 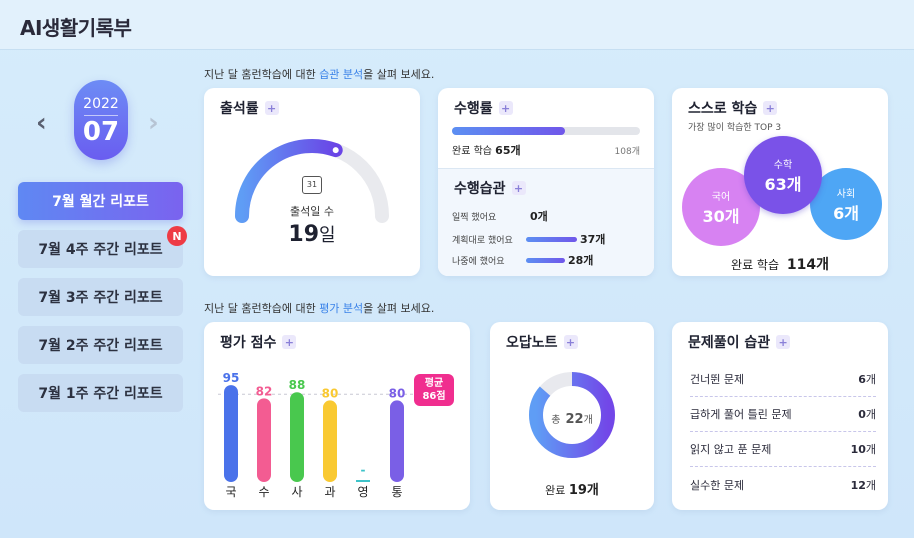 I want to click on wrong-note-card: 오답노트 + 총 22개 완료 19개, so click(x=572, y=416).